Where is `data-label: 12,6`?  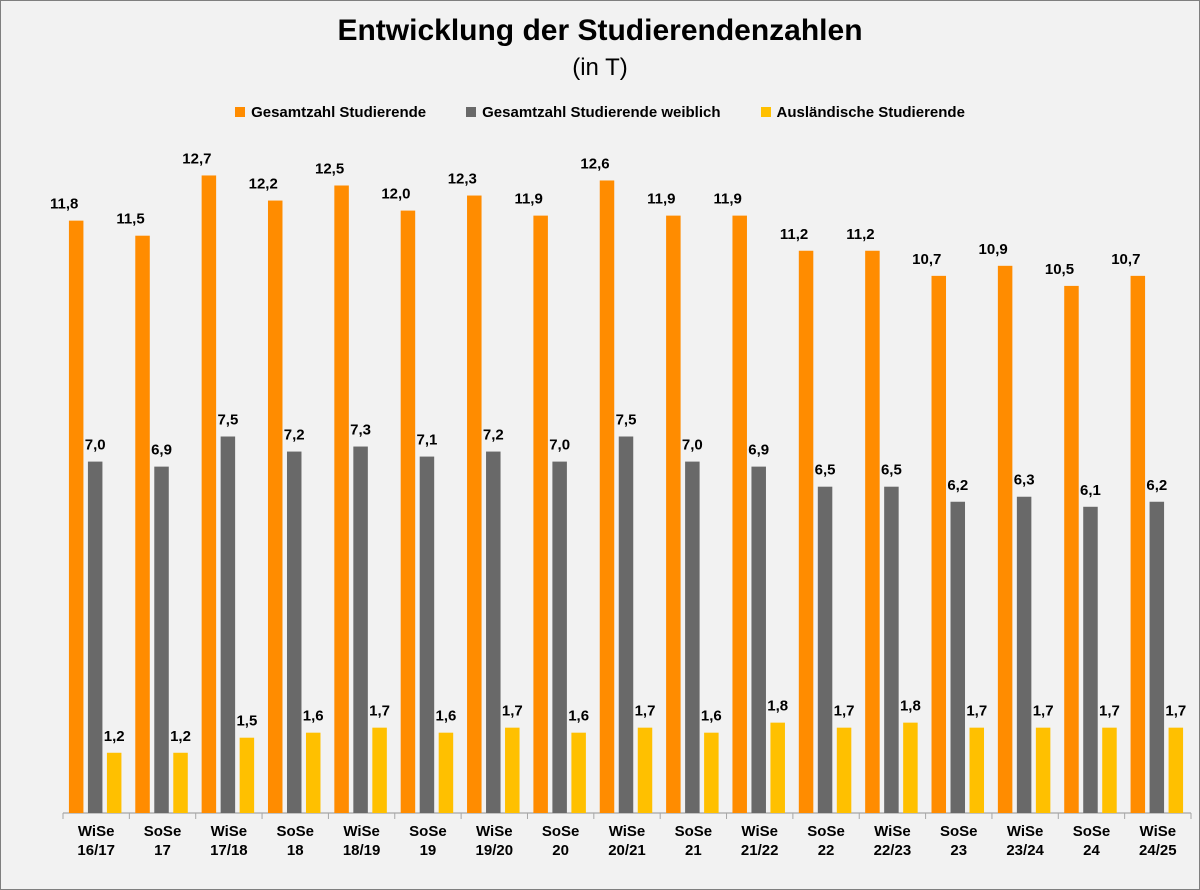
data-label: 12,6 is located at coordinates (594, 163).